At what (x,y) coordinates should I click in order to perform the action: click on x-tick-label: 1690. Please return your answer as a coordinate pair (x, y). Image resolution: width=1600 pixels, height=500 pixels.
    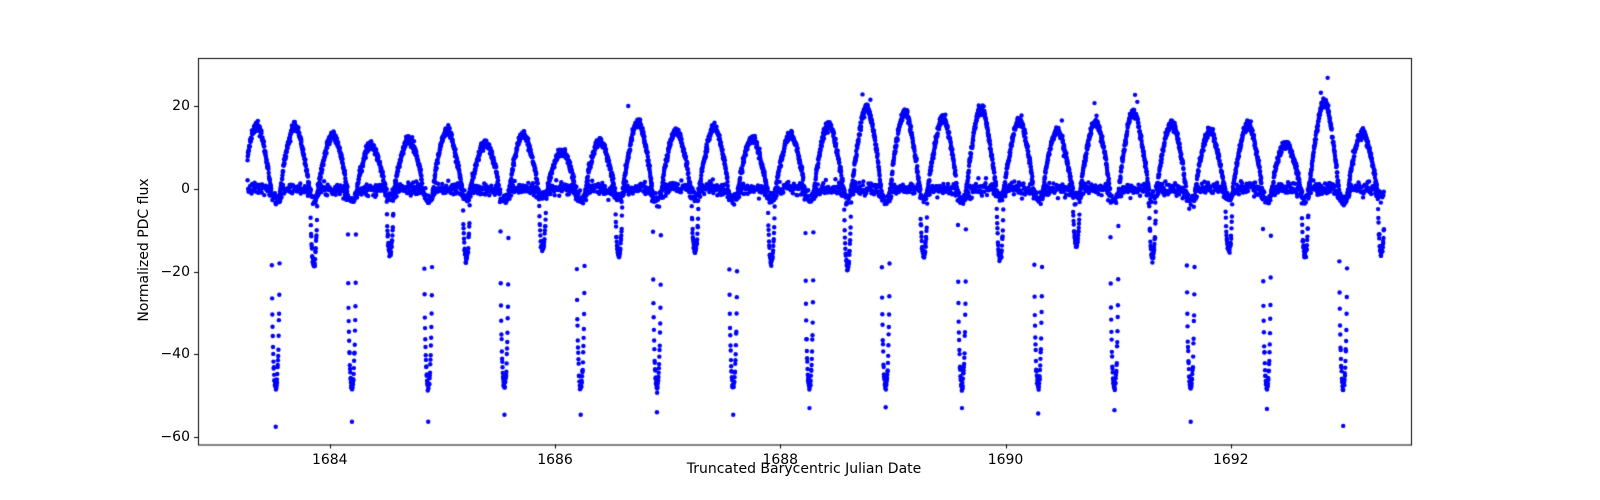
    Looking at the image, I should click on (1005, 459).